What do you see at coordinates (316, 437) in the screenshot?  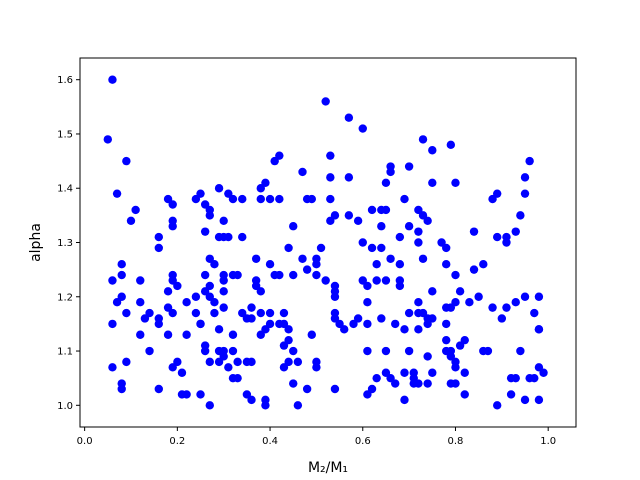 I see `x-axis-ticks: 0.0 0.2 0.4 0.6 0.8 1.0` at bounding box center [316, 437].